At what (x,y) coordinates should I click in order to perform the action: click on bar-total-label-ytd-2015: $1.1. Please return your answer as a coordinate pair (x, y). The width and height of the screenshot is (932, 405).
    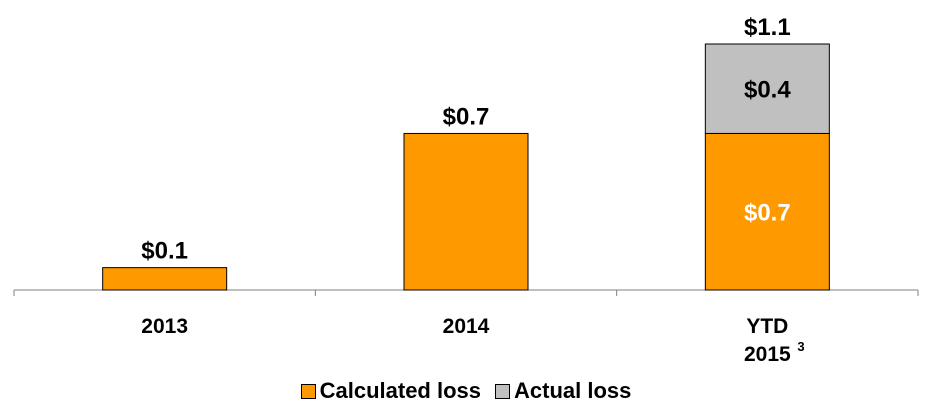
    Looking at the image, I should click on (767, 27).